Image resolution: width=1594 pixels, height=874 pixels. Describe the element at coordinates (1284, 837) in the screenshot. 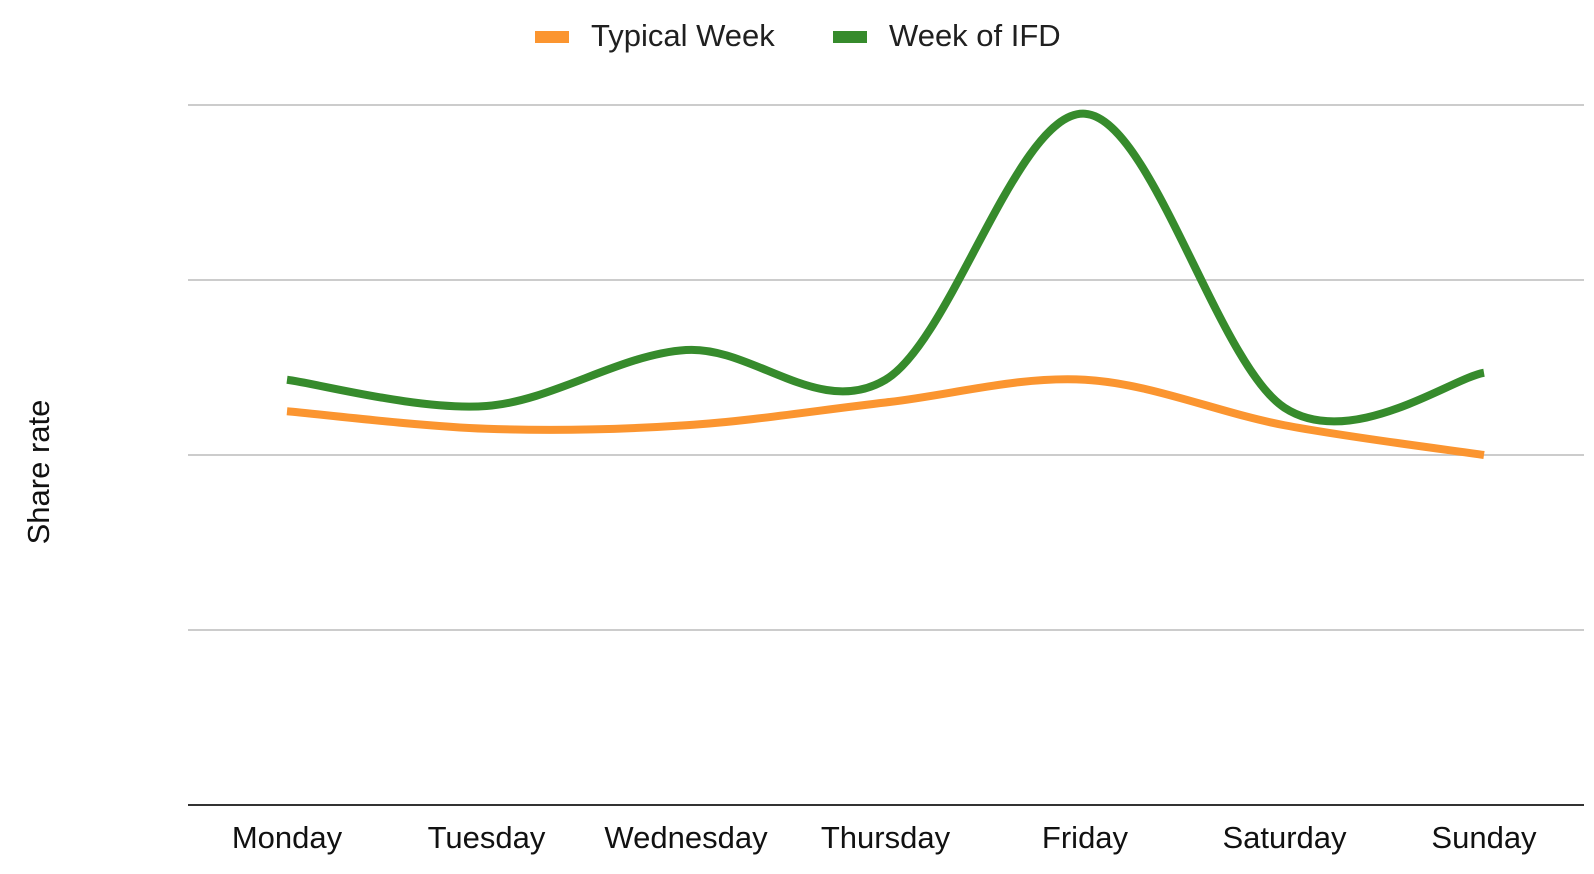

I see `x-tick-label-saturday: Saturday` at that location.